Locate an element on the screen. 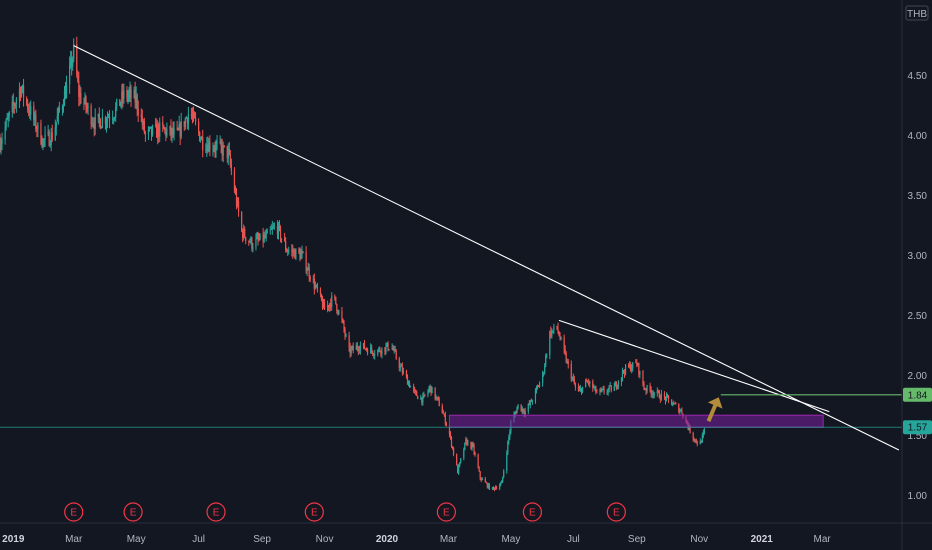 The width and height of the screenshot is (932, 550). time-tick-label: 2019 is located at coordinates (13, 539).